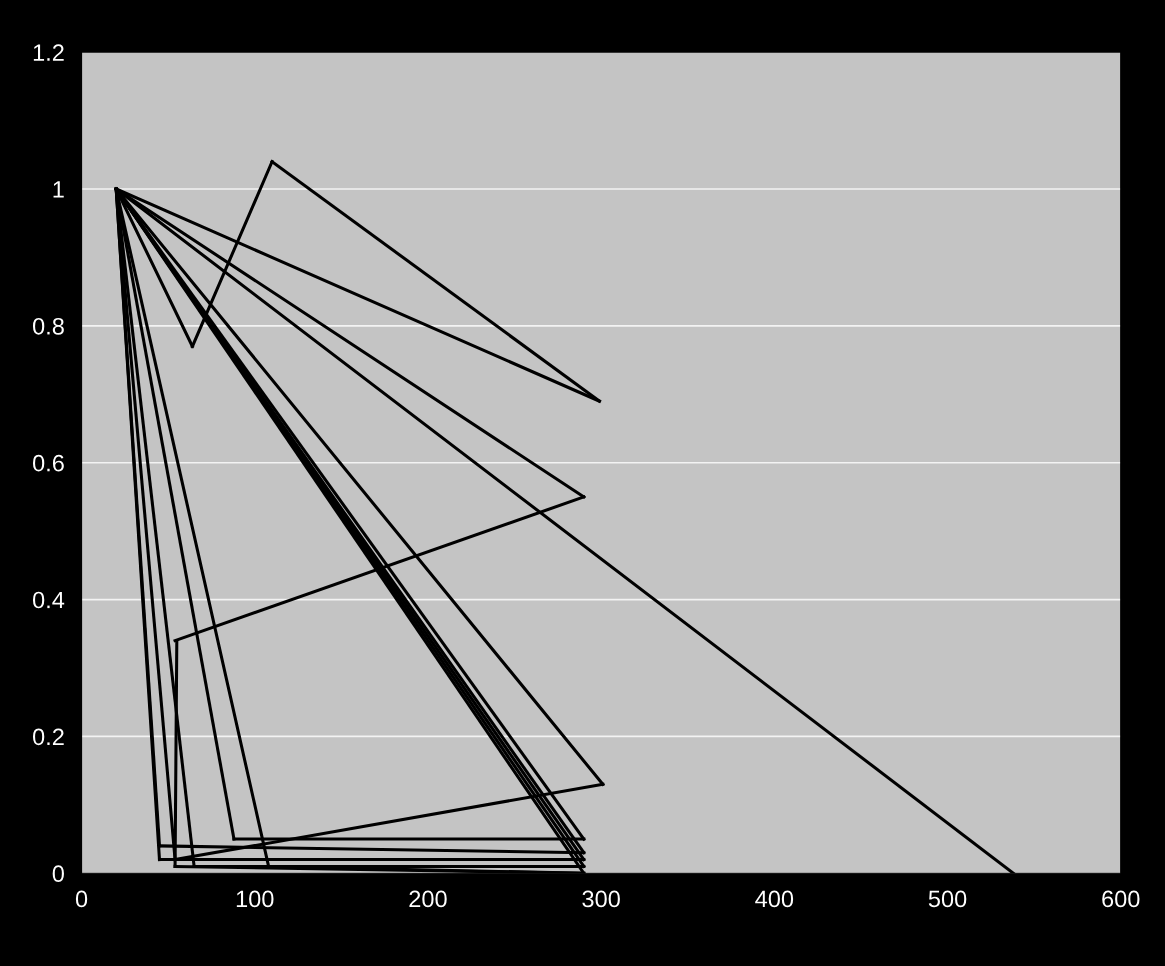 This screenshot has width=1165, height=966. Describe the element at coordinates (58, 189) in the screenshot. I see `y-tick-label: 1` at that location.